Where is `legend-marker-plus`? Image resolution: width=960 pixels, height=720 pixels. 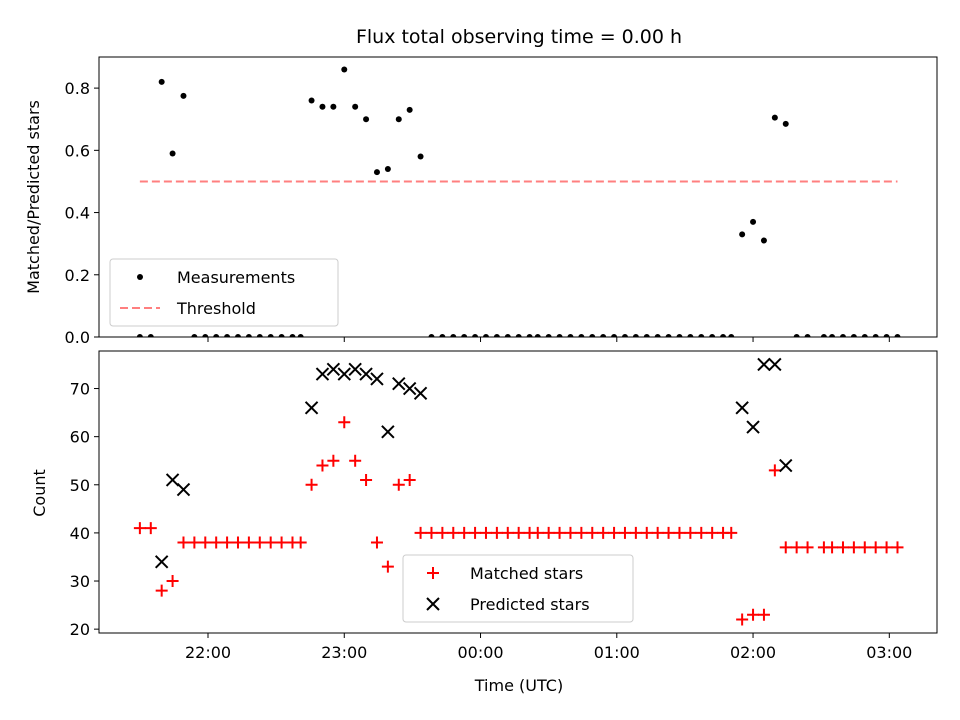
legend-marker-plus is located at coordinates (433, 573).